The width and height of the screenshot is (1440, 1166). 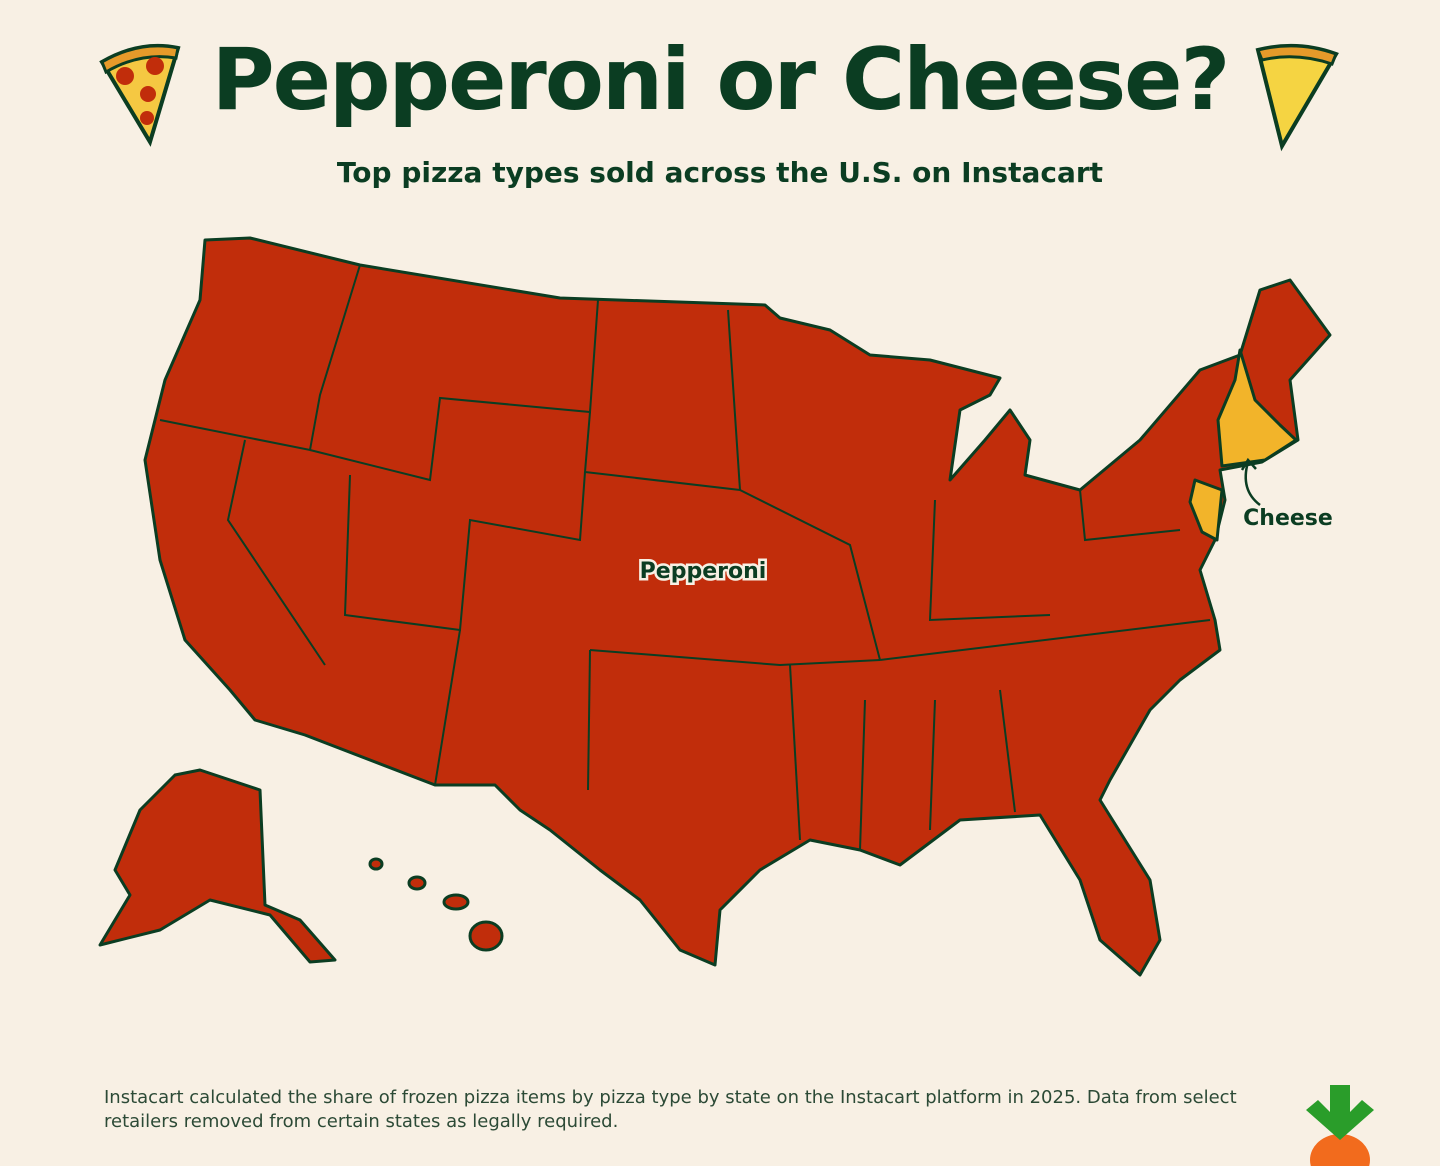 I want to click on title: Pepperoni or Cheese?, so click(x=721, y=80).